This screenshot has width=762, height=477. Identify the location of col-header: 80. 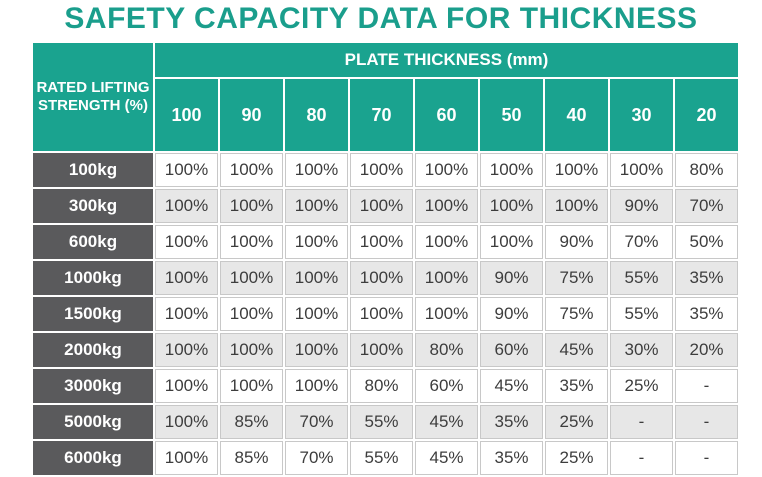
(316, 115).